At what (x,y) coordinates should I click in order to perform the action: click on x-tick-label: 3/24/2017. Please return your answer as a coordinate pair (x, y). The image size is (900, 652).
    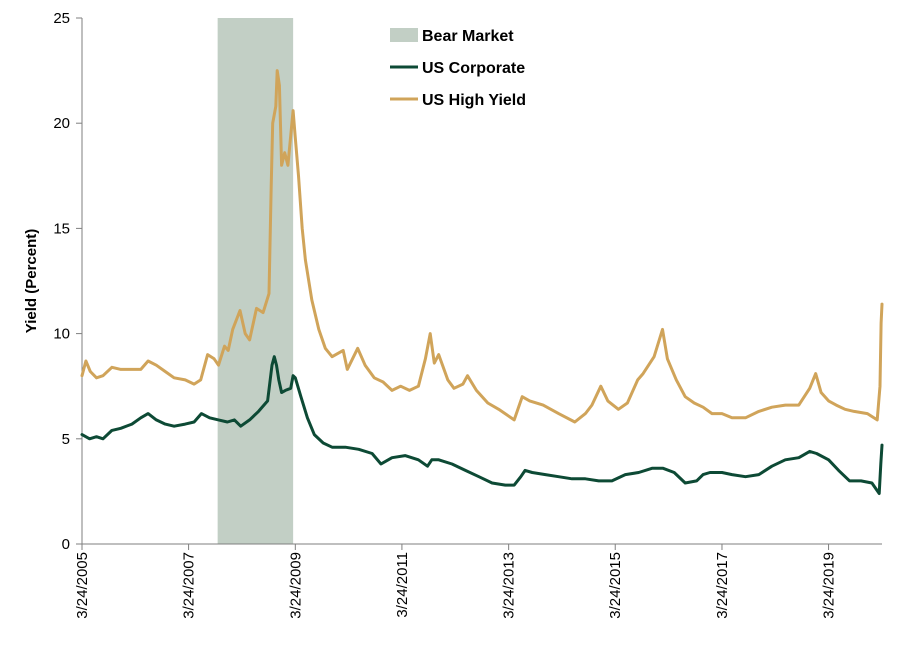
    Looking at the image, I should click on (722, 585).